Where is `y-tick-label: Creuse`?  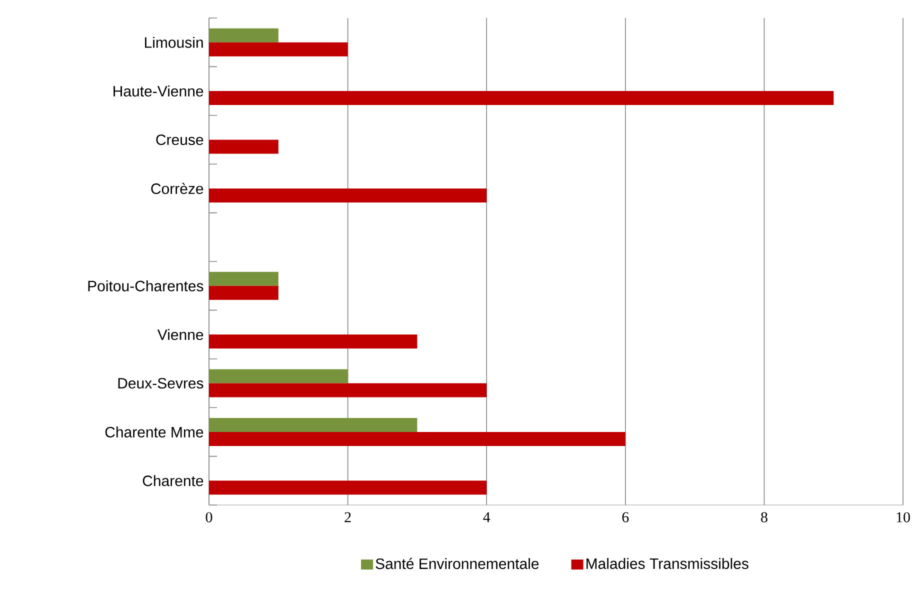
y-tick-label: Creuse is located at coordinates (180, 140).